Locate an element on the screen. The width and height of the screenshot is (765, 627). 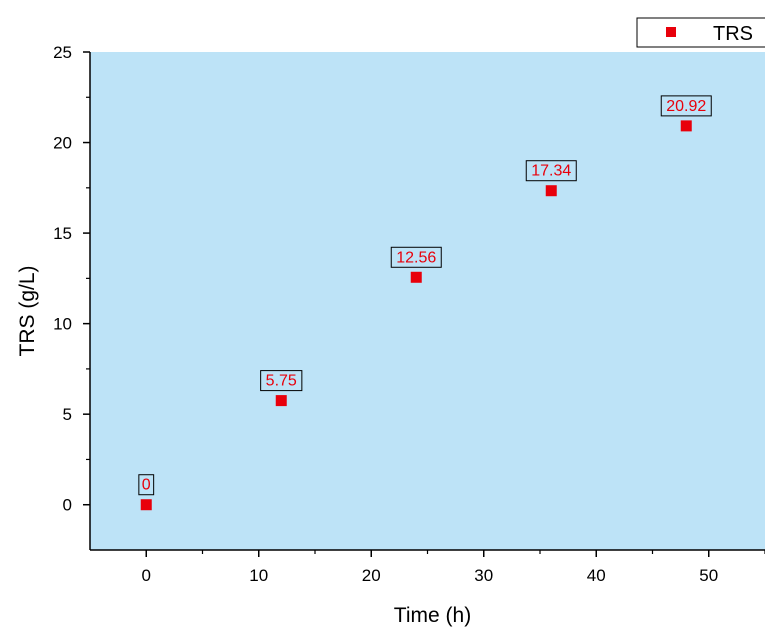
data-label: 0 is located at coordinates (146, 485).